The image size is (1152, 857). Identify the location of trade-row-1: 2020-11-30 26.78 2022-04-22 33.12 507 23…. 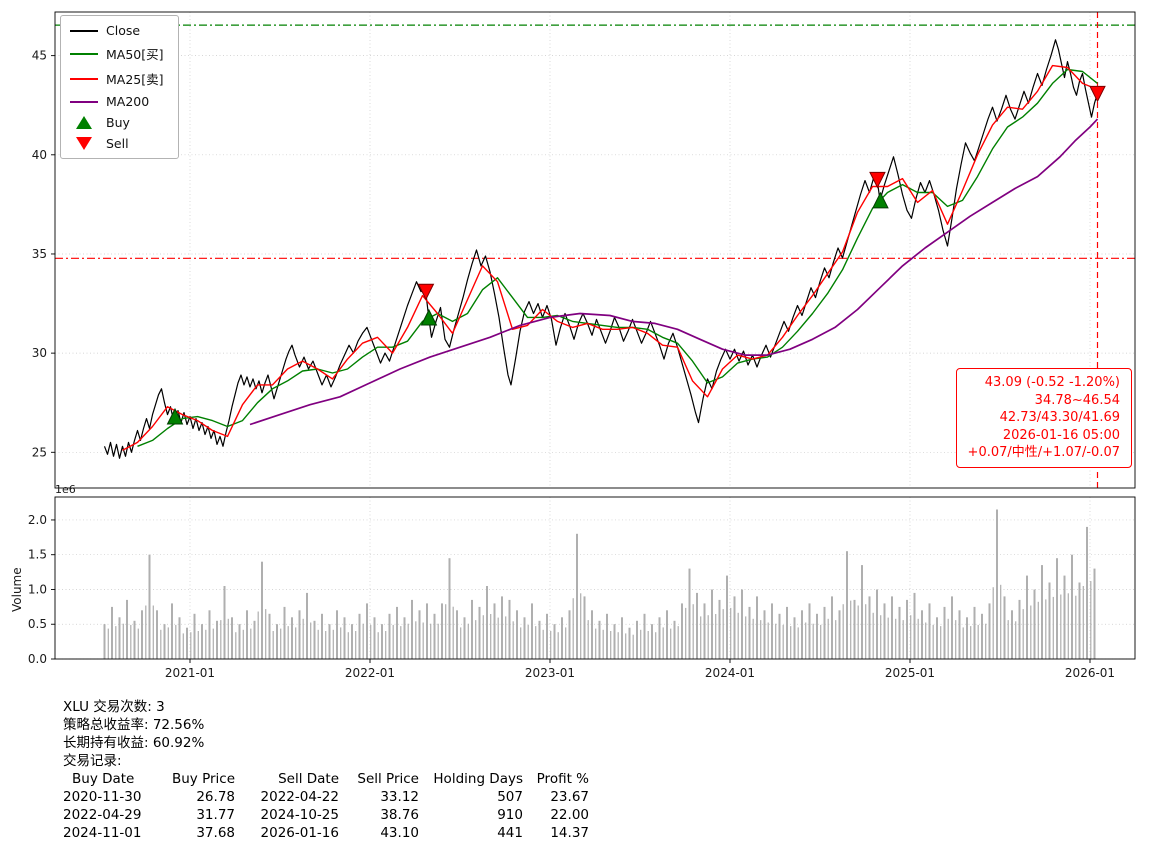
(326, 797).